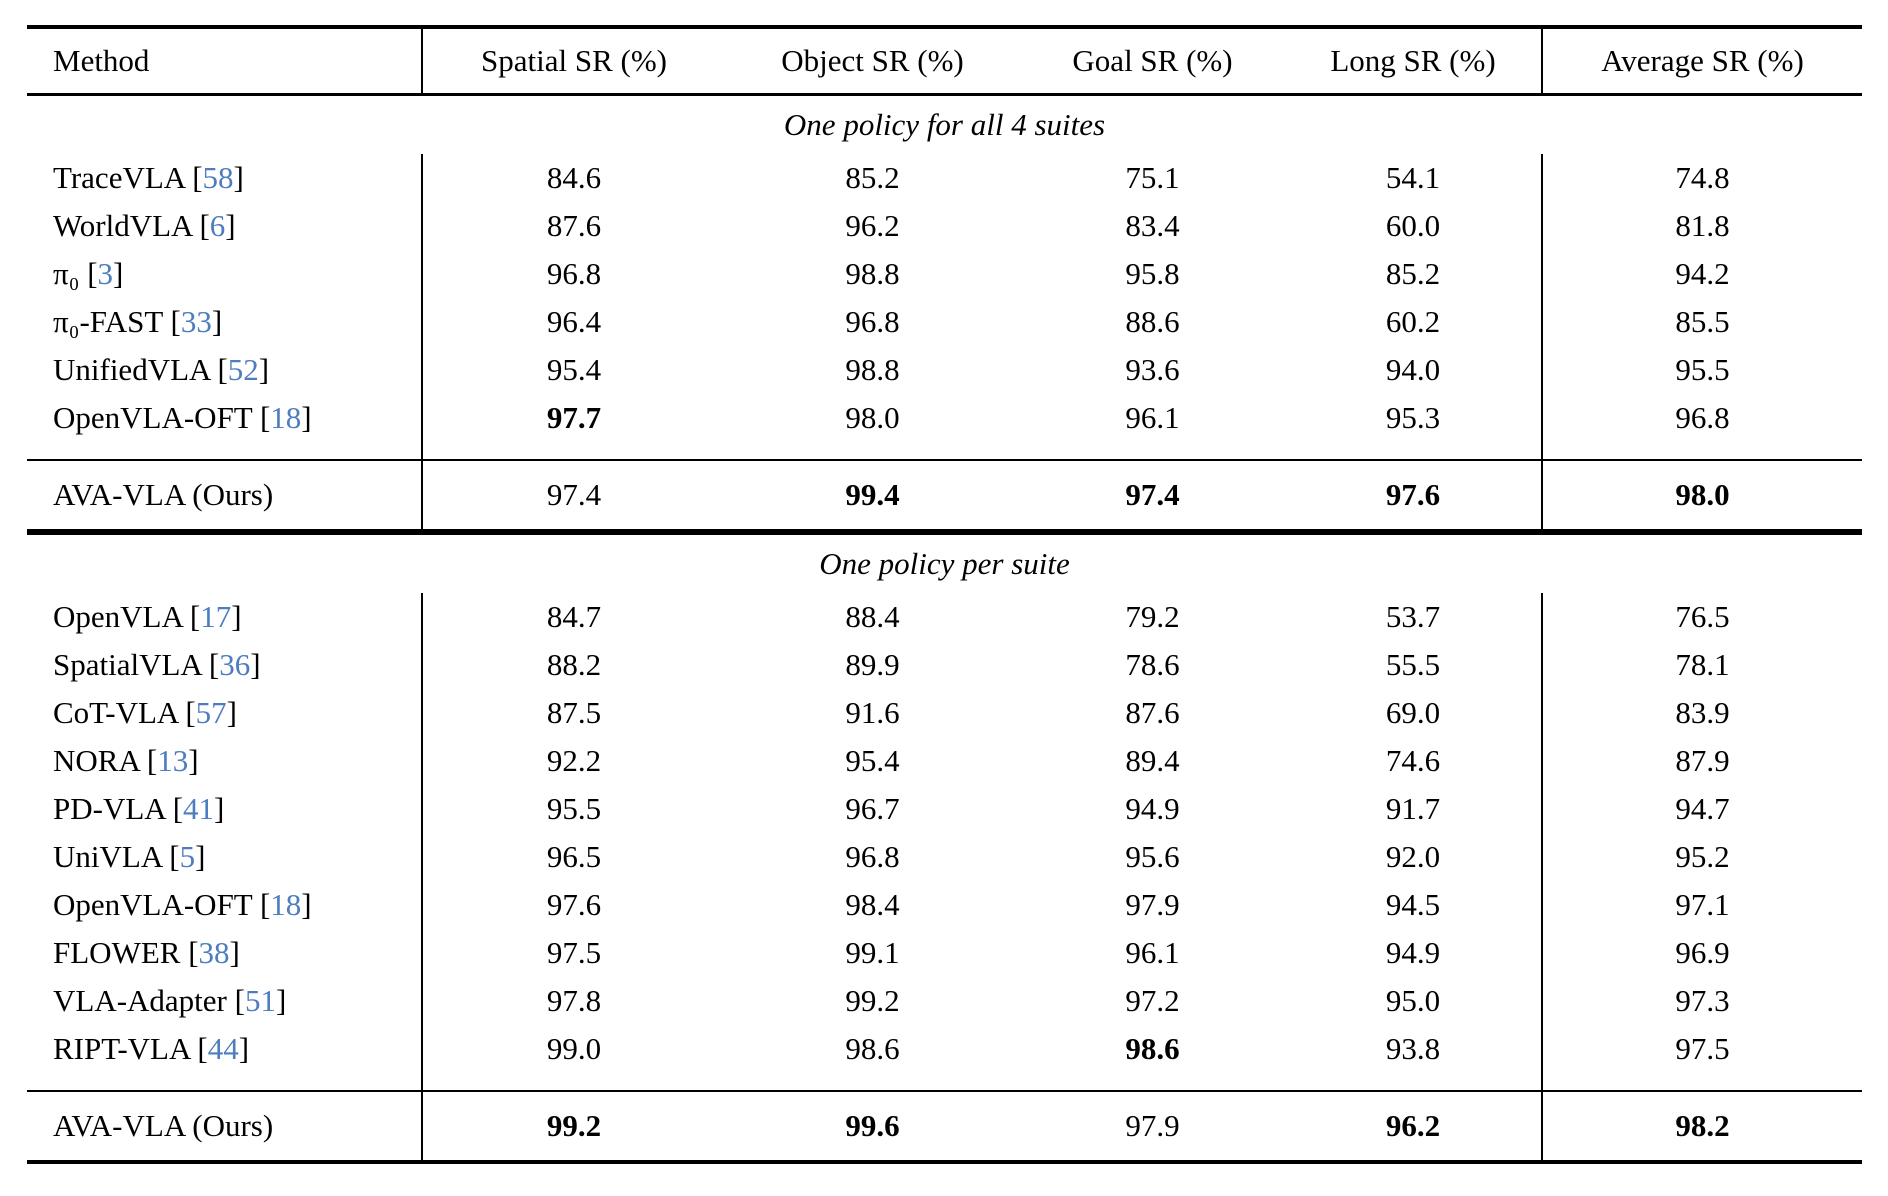  What do you see at coordinates (944, 617) in the screenshot?
I see `table-row: OpenVLA [17] 84.7 88.4 79.2 53.7 76.5` at bounding box center [944, 617].